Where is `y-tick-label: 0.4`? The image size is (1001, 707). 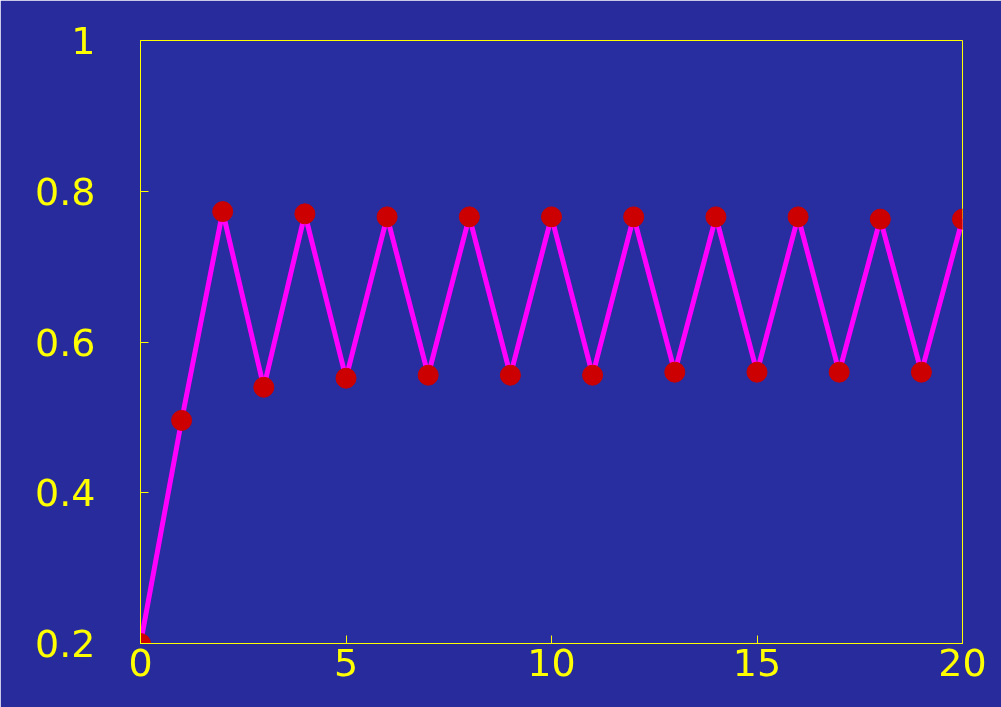 y-tick-label: 0.4 is located at coordinates (65, 493).